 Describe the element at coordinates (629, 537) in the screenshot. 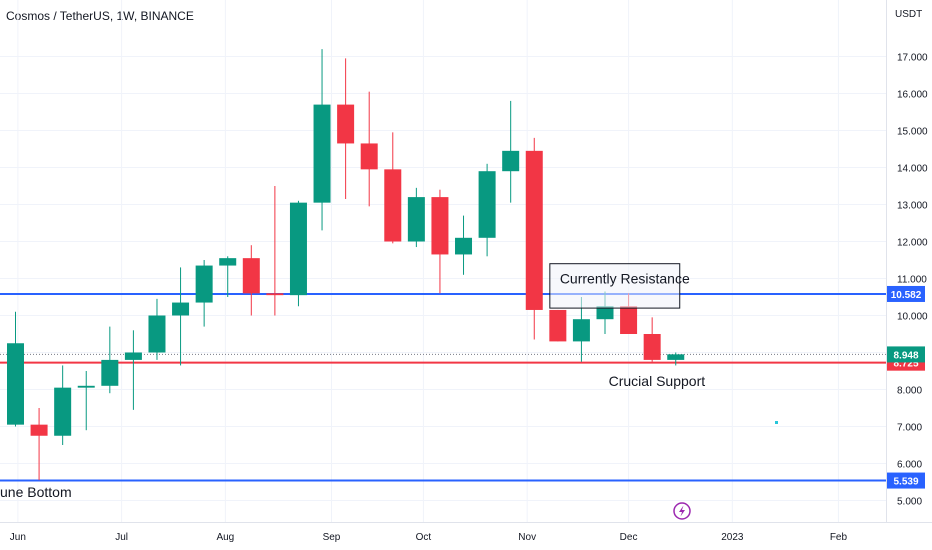

I see `x-tick-label: Dec` at that location.